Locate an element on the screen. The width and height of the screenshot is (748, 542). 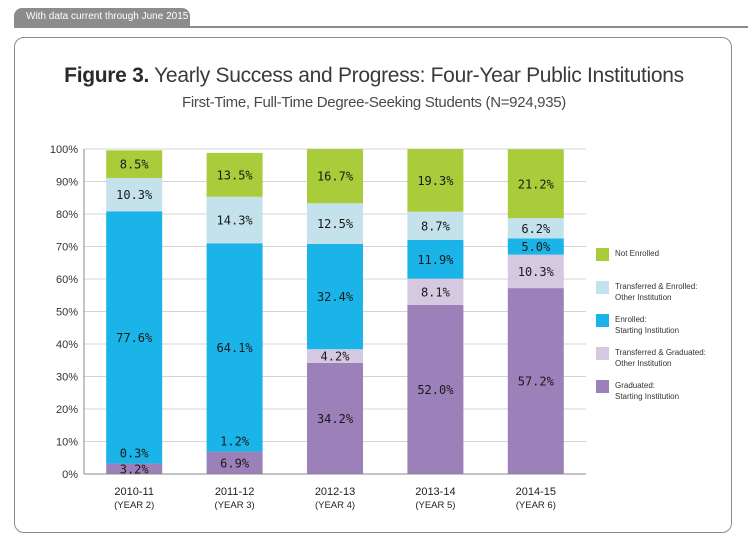
data-label: 12.5% is located at coordinates (335, 224).